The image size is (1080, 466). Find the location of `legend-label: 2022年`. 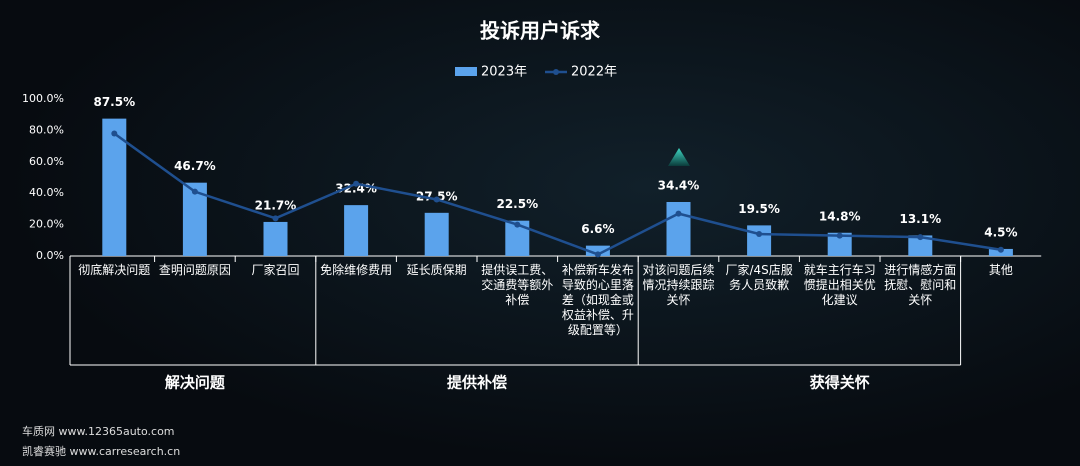

legend-label: 2022年 is located at coordinates (594, 72).